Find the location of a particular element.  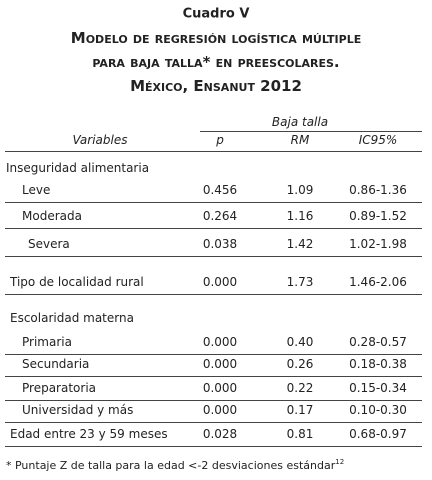

cell: 0.038 is located at coordinates (220, 244).